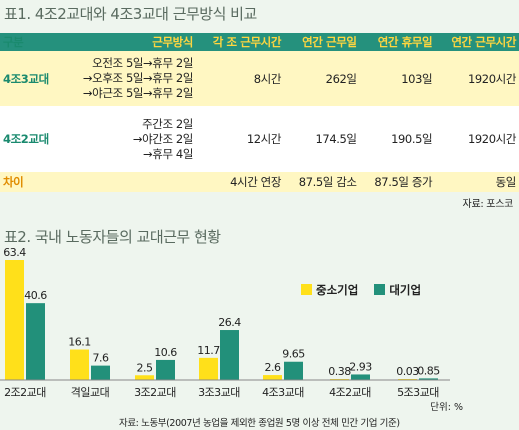  What do you see at coordinates (329, 42) in the screenshot?
I see `header-work-days: 연간 근무일` at bounding box center [329, 42].